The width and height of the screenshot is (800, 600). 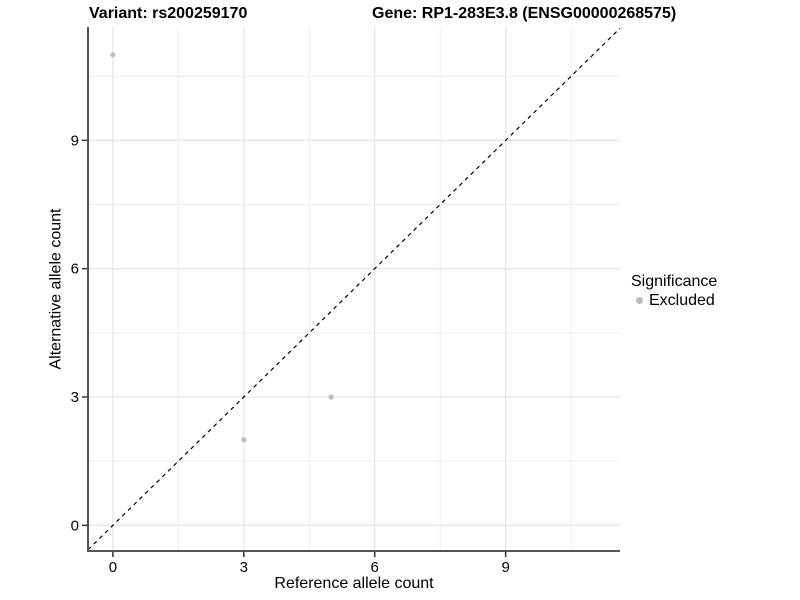 I want to click on y-tick-label: 0, so click(x=75, y=525).